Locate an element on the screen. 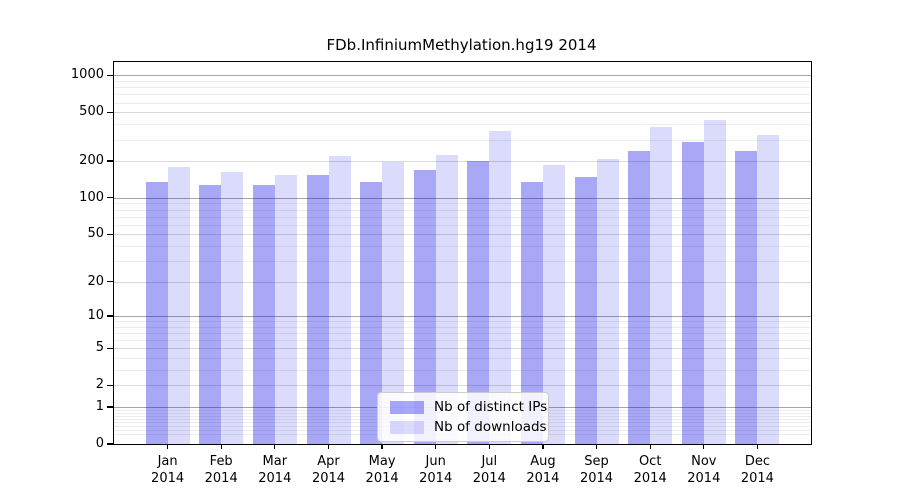 The image size is (900, 500). bar-nov-distinct-ips is located at coordinates (692, 292).